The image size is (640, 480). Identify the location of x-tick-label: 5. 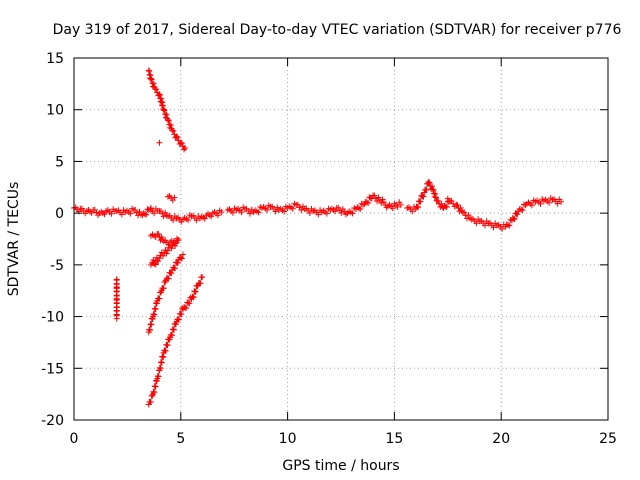
(180, 439).